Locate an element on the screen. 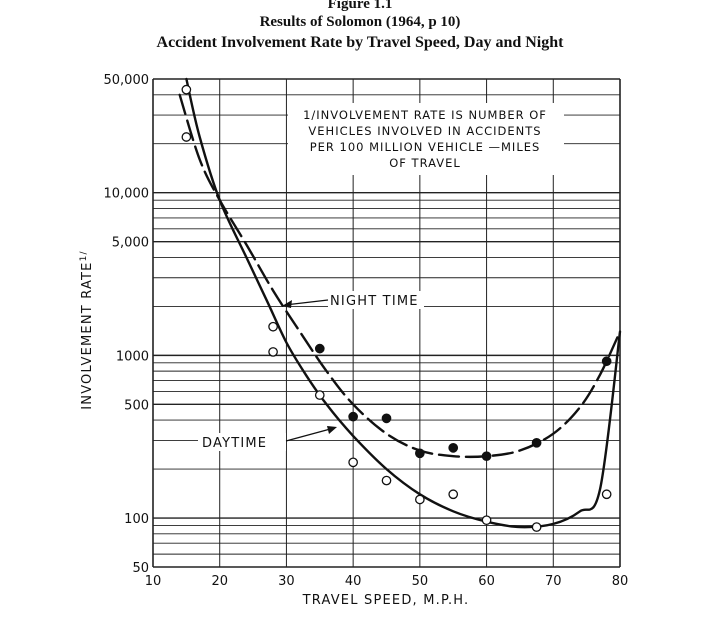  y-tick-label: 50,000 is located at coordinates (127, 80).